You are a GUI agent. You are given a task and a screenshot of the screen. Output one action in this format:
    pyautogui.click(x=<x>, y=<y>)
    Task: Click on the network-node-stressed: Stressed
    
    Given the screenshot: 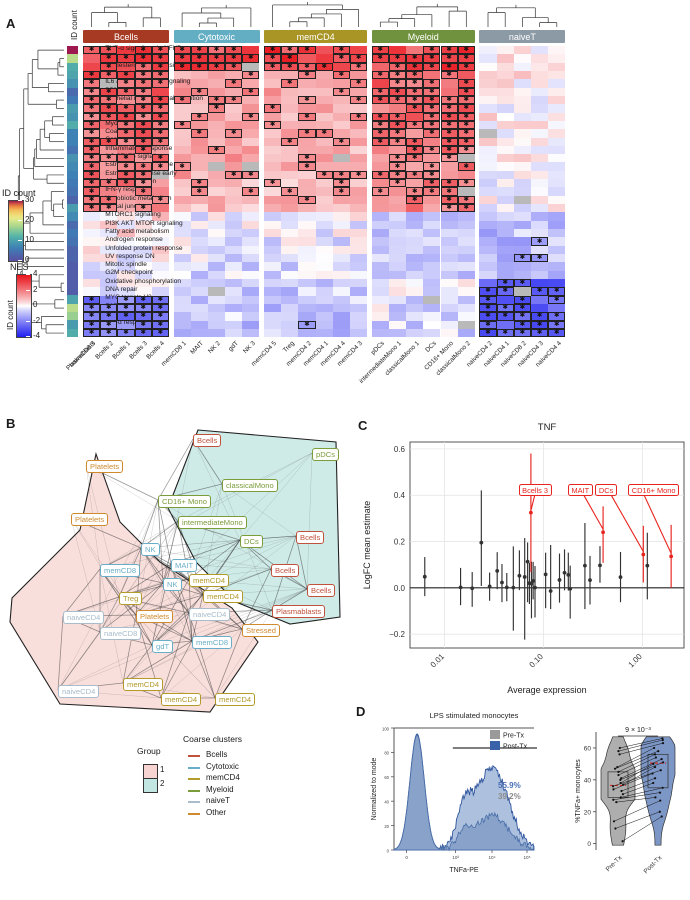 What is the action you would take?
    pyautogui.click(x=261, y=630)
    